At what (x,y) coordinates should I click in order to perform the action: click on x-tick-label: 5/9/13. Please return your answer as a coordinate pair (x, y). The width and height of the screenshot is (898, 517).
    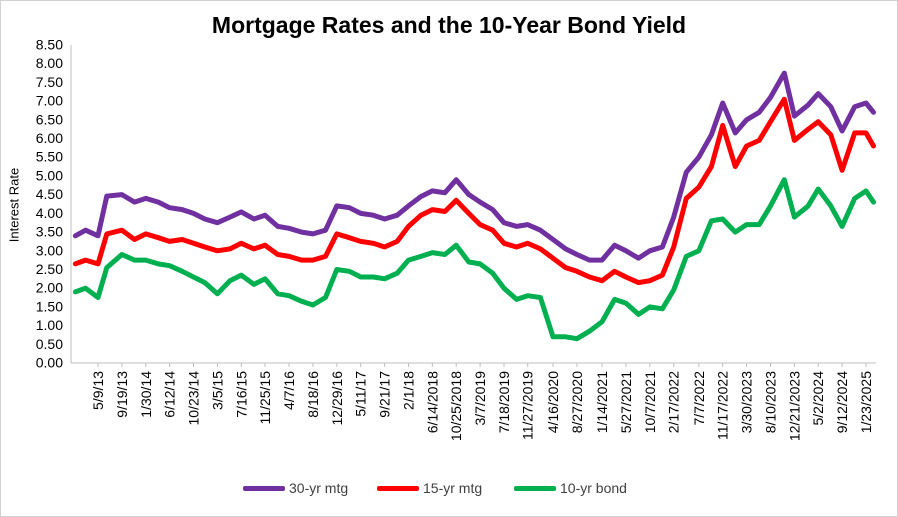
    Looking at the image, I should click on (98, 390).